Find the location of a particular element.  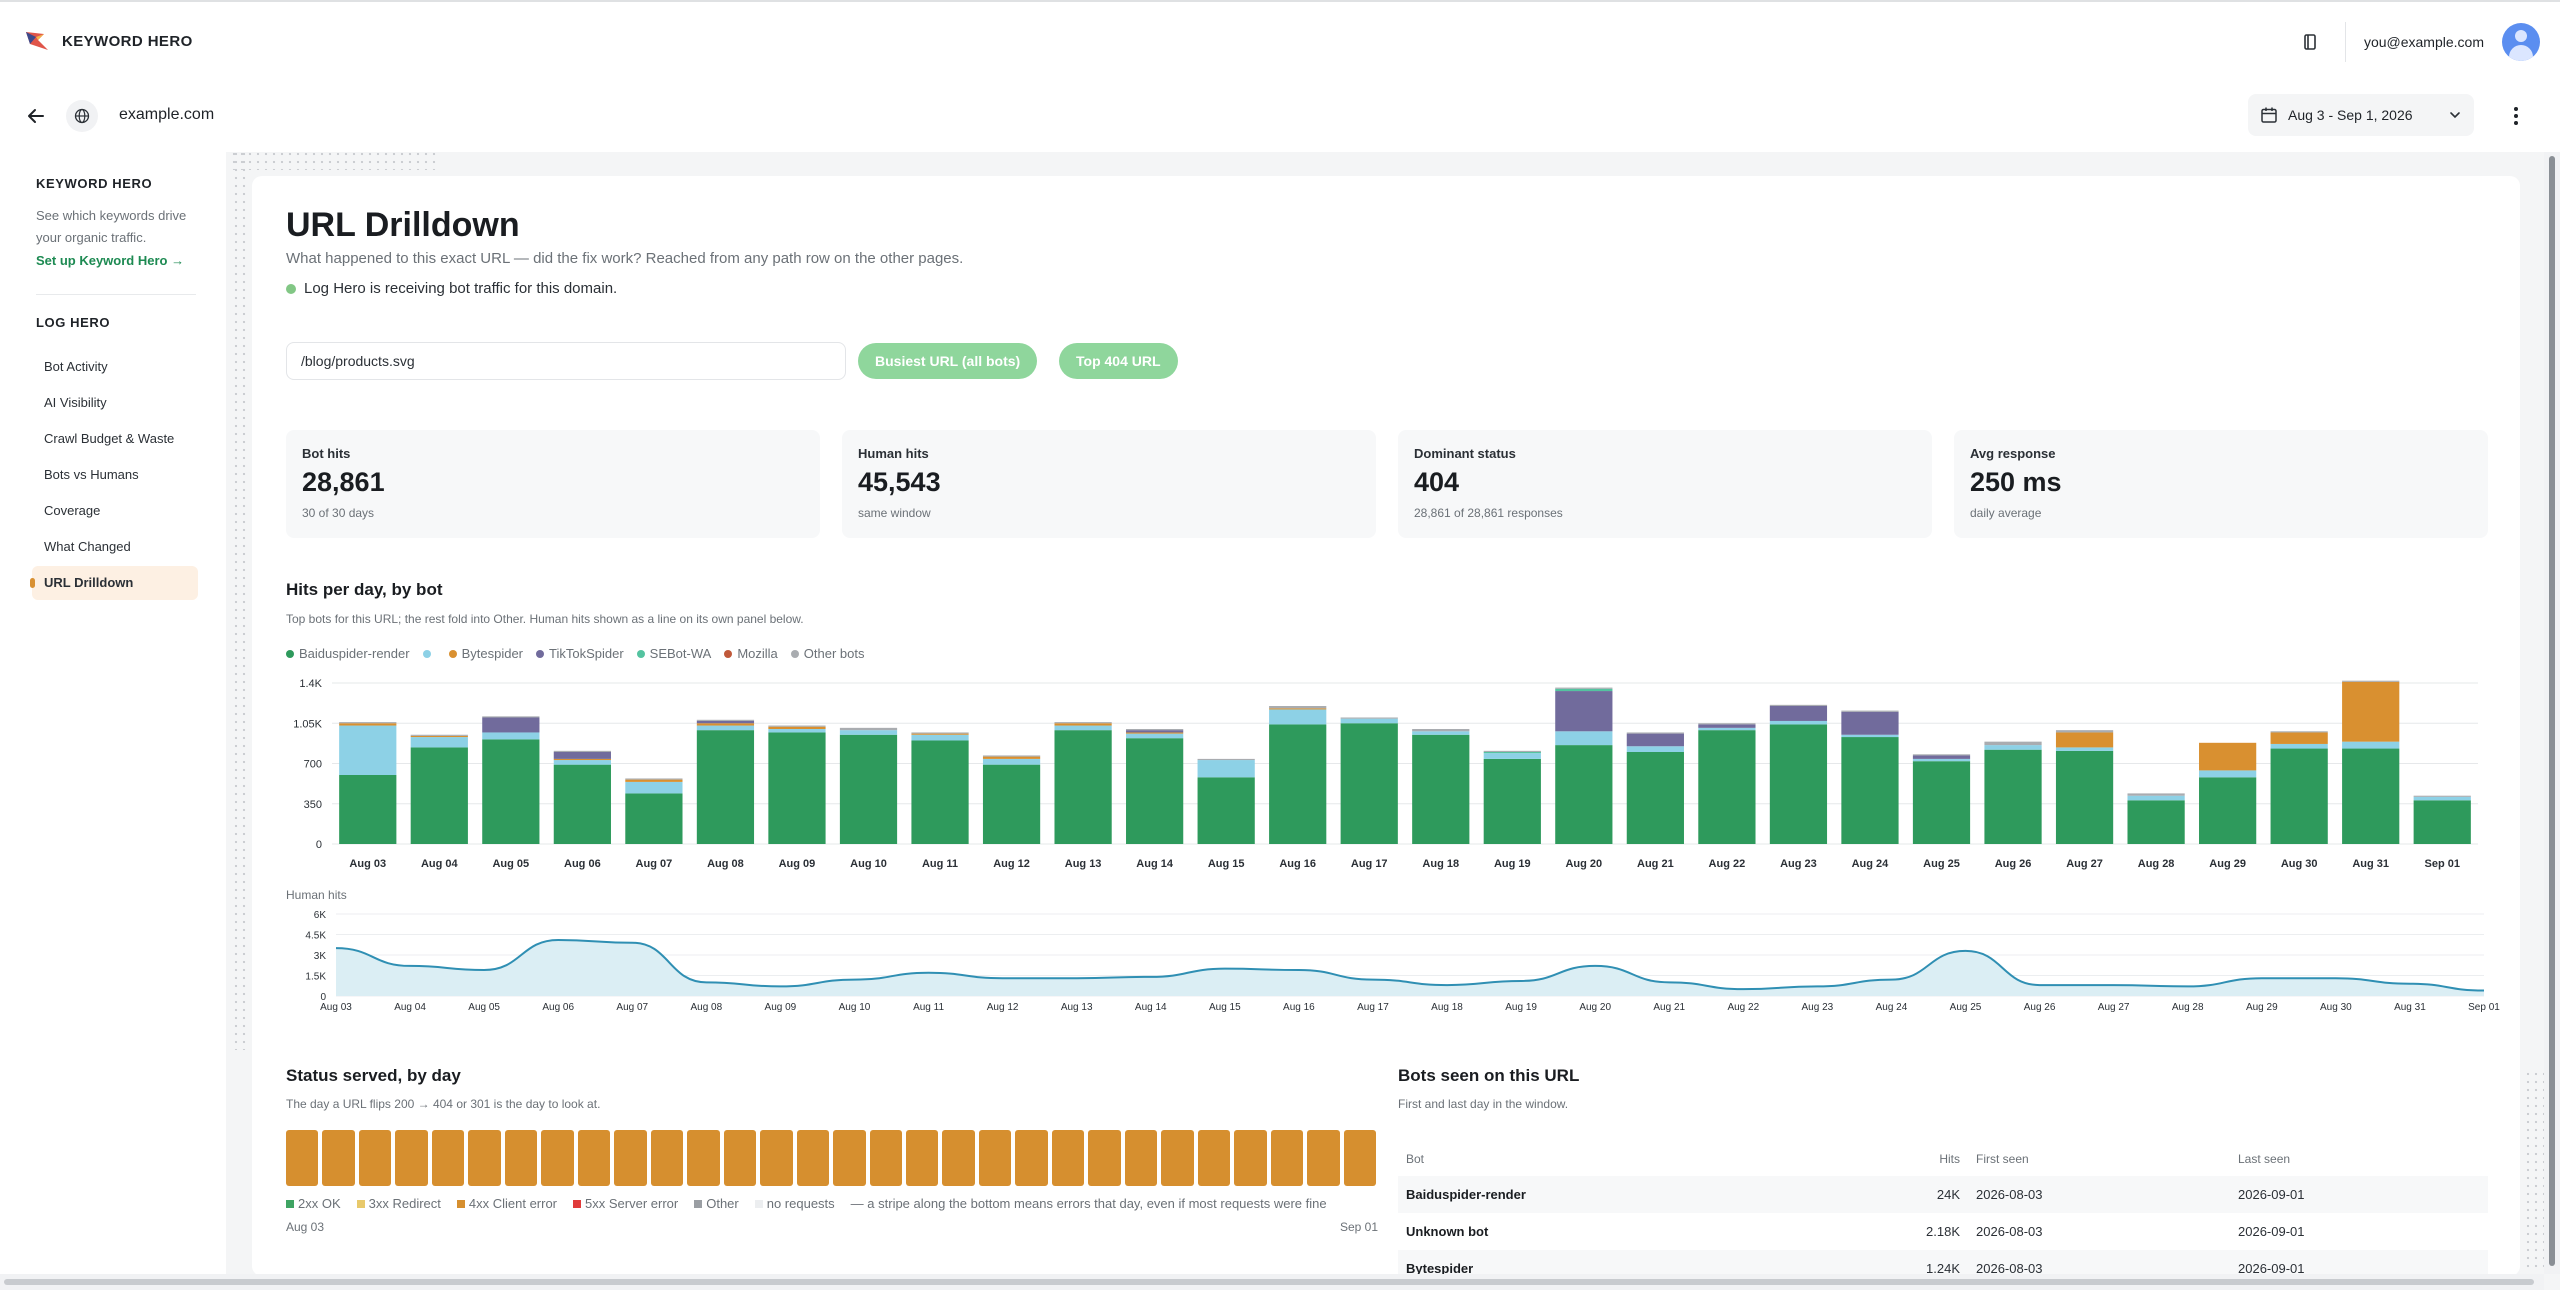

column-header-hits: Hits is located at coordinates (1949, 1159).